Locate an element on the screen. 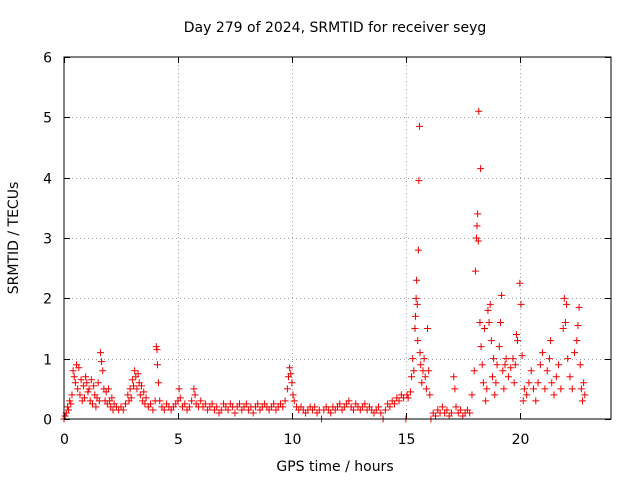 The image size is (640, 480). y-tick-label: 2 is located at coordinates (47, 300).